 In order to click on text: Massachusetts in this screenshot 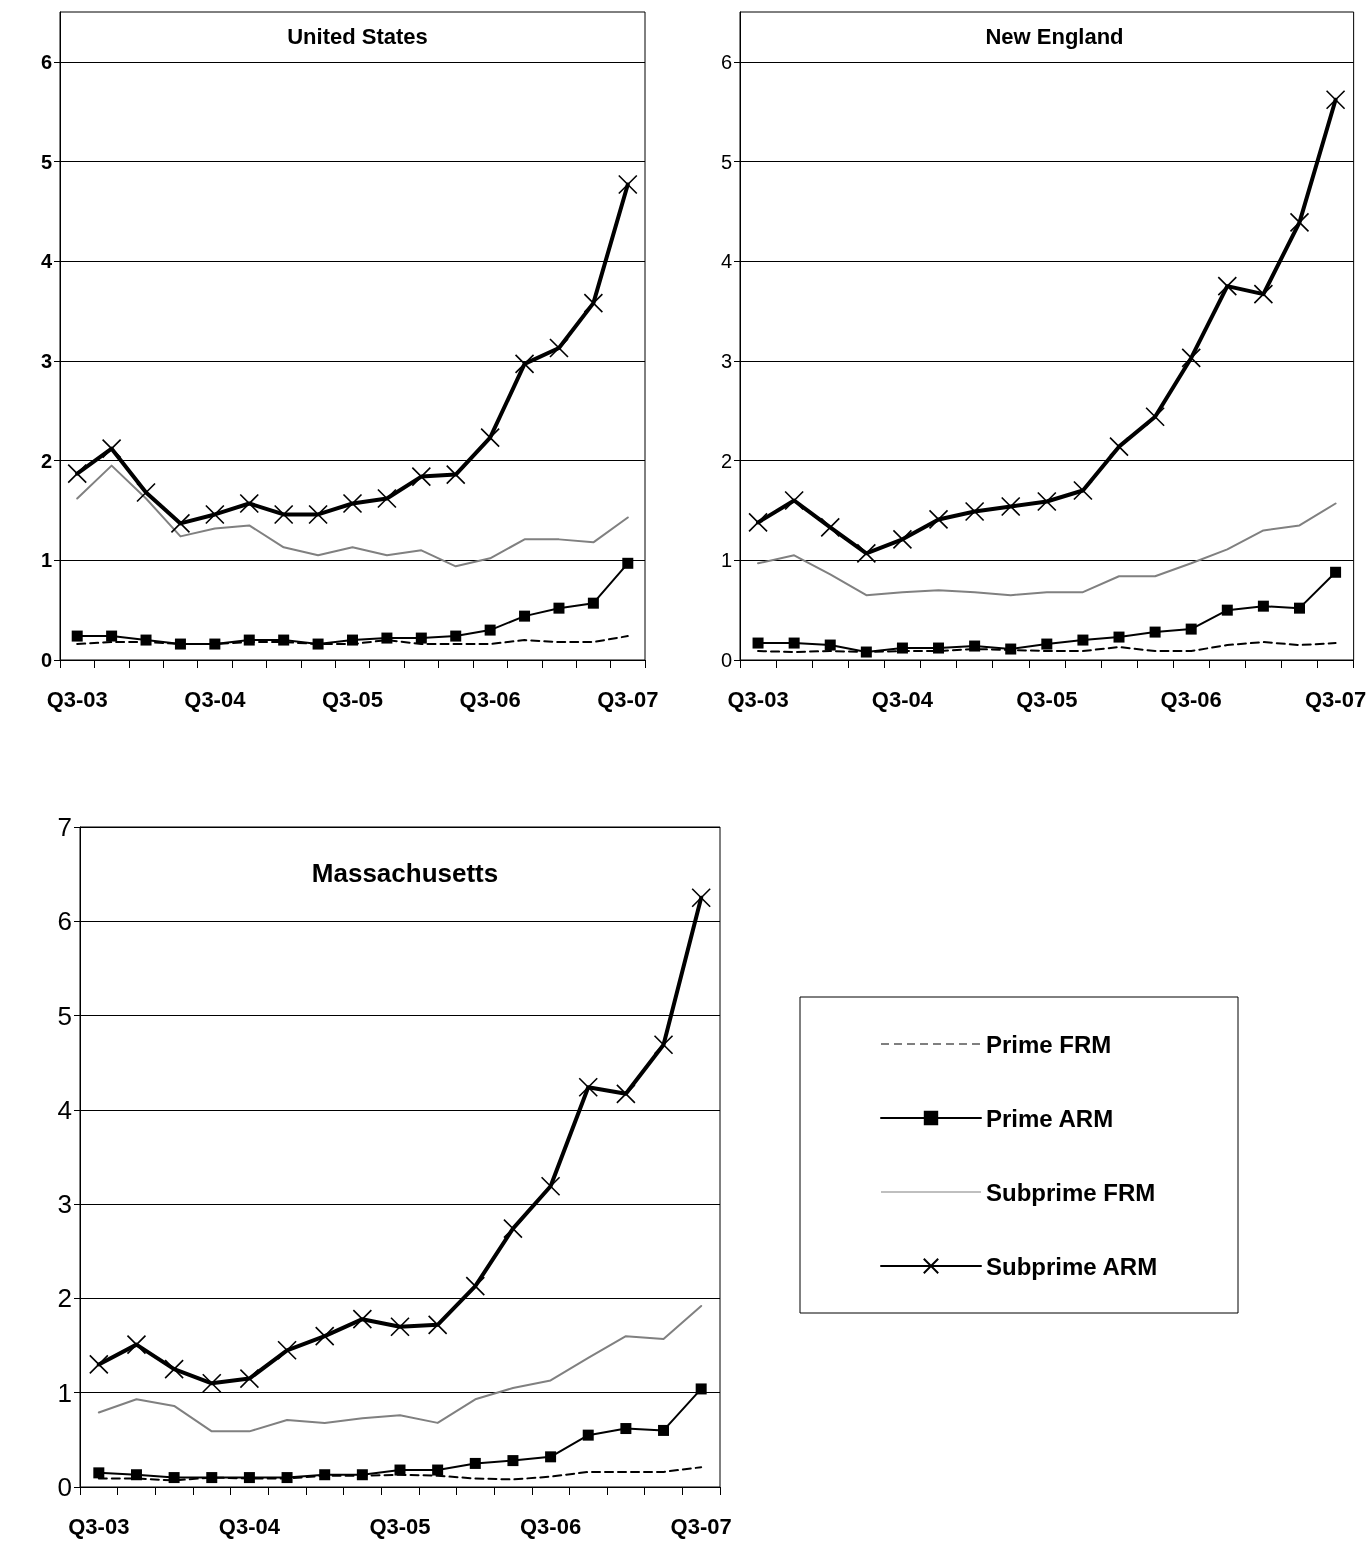, I will do `click(405, 873)`.